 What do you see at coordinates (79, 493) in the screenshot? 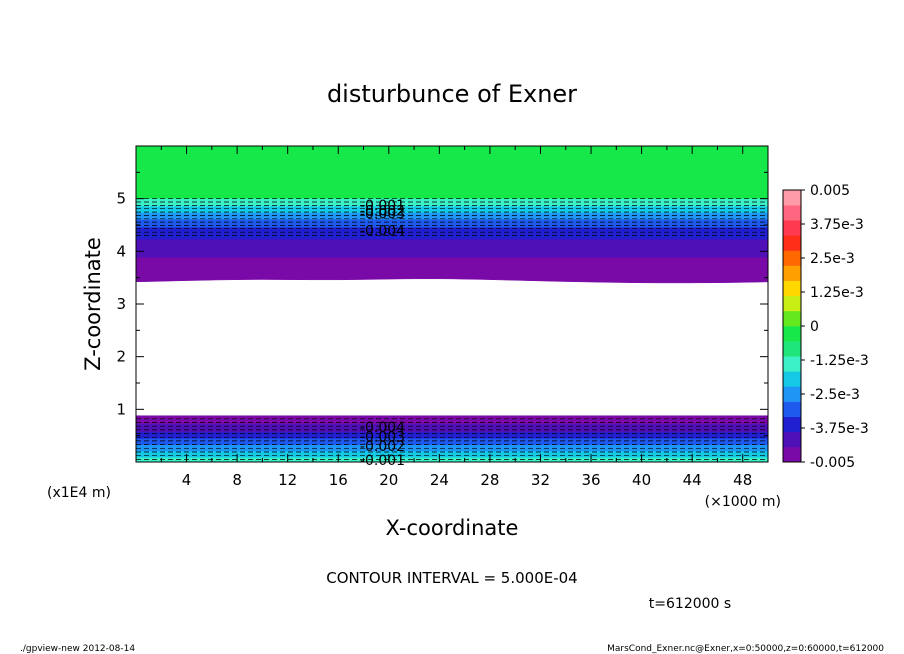
I see `y-unit-label: (x1E4 m)` at bounding box center [79, 493].